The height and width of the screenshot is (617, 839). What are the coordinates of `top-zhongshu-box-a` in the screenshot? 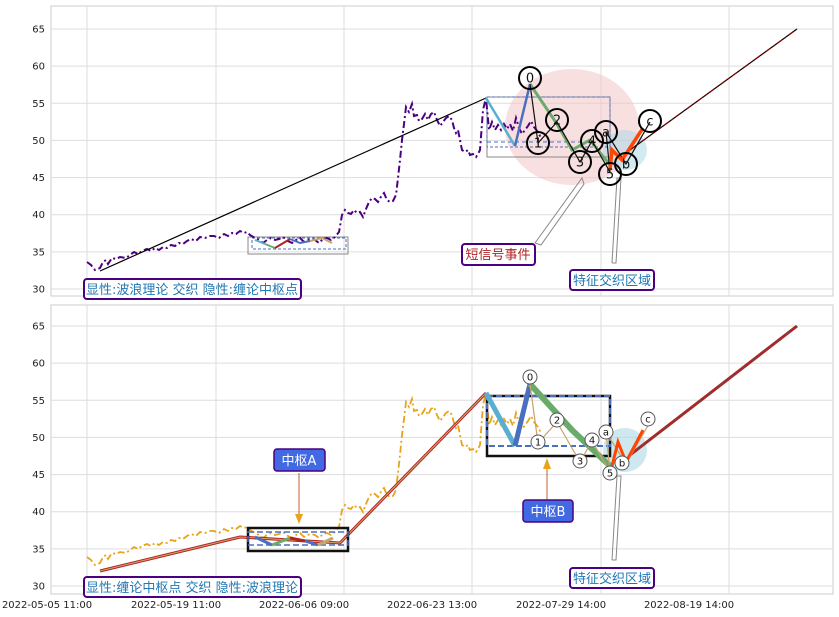 It's located at (298, 245).